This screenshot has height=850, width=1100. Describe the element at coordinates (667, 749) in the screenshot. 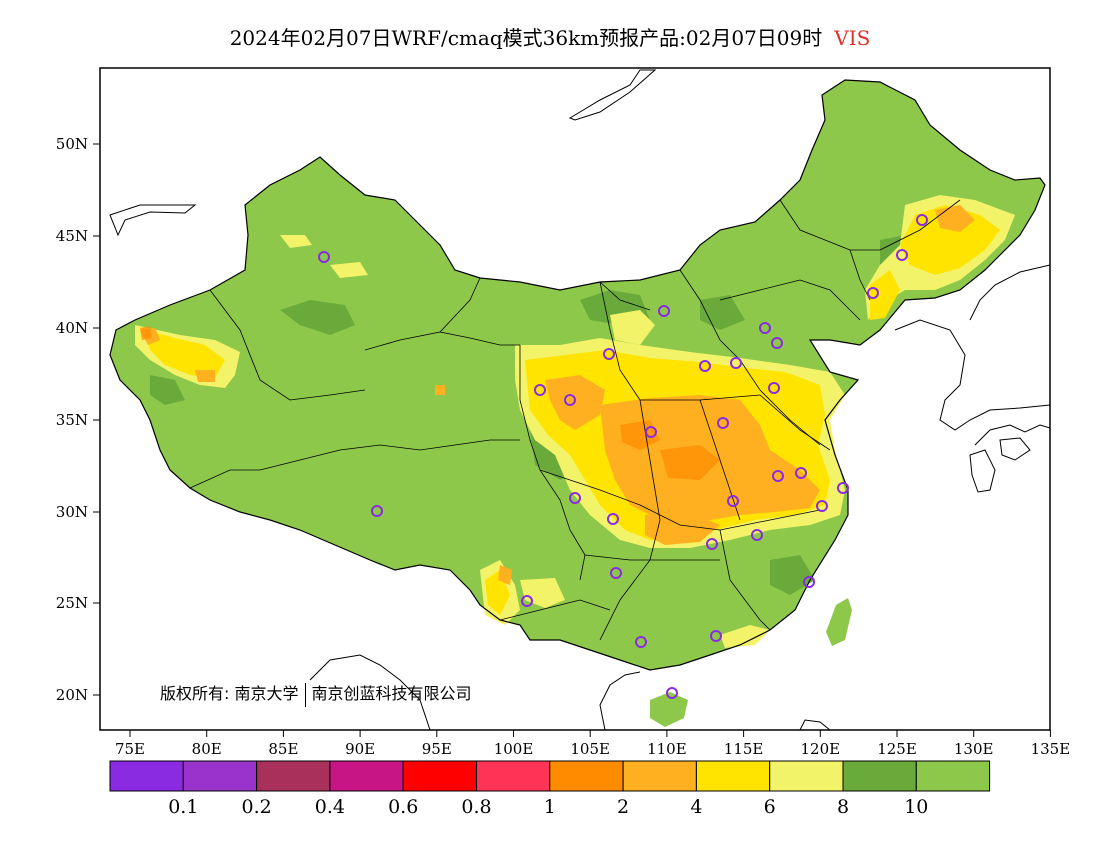

I see `lon-tick-label: 110E` at that location.